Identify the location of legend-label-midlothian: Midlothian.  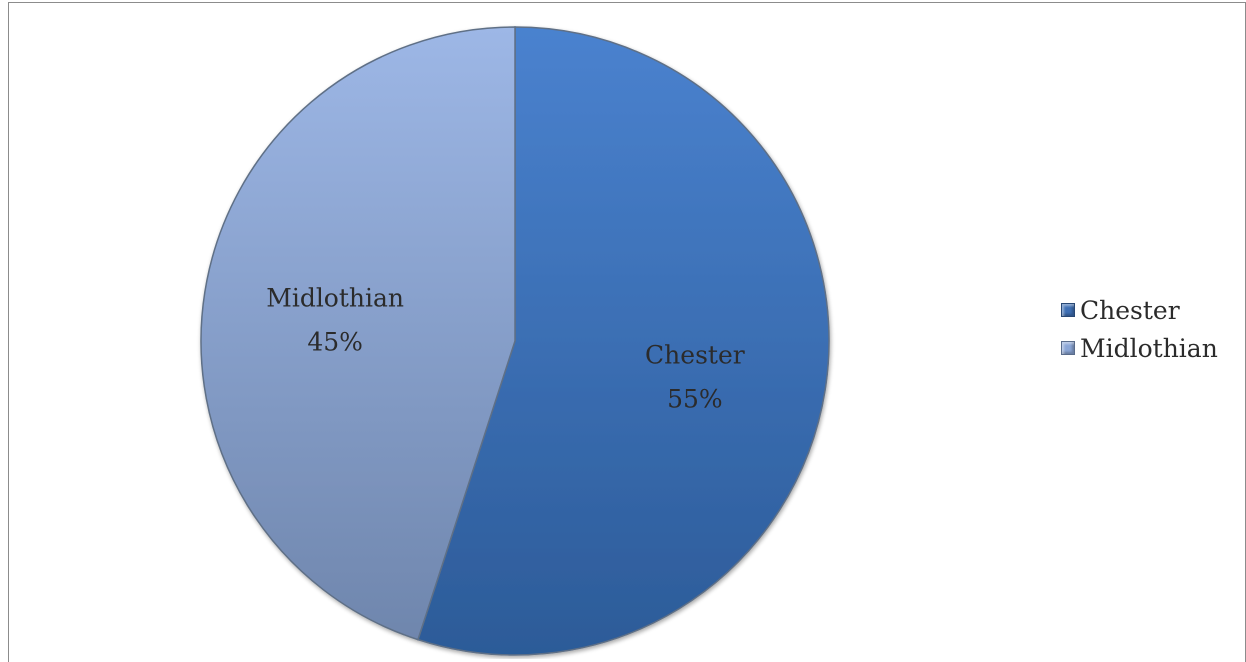
(1149, 348).